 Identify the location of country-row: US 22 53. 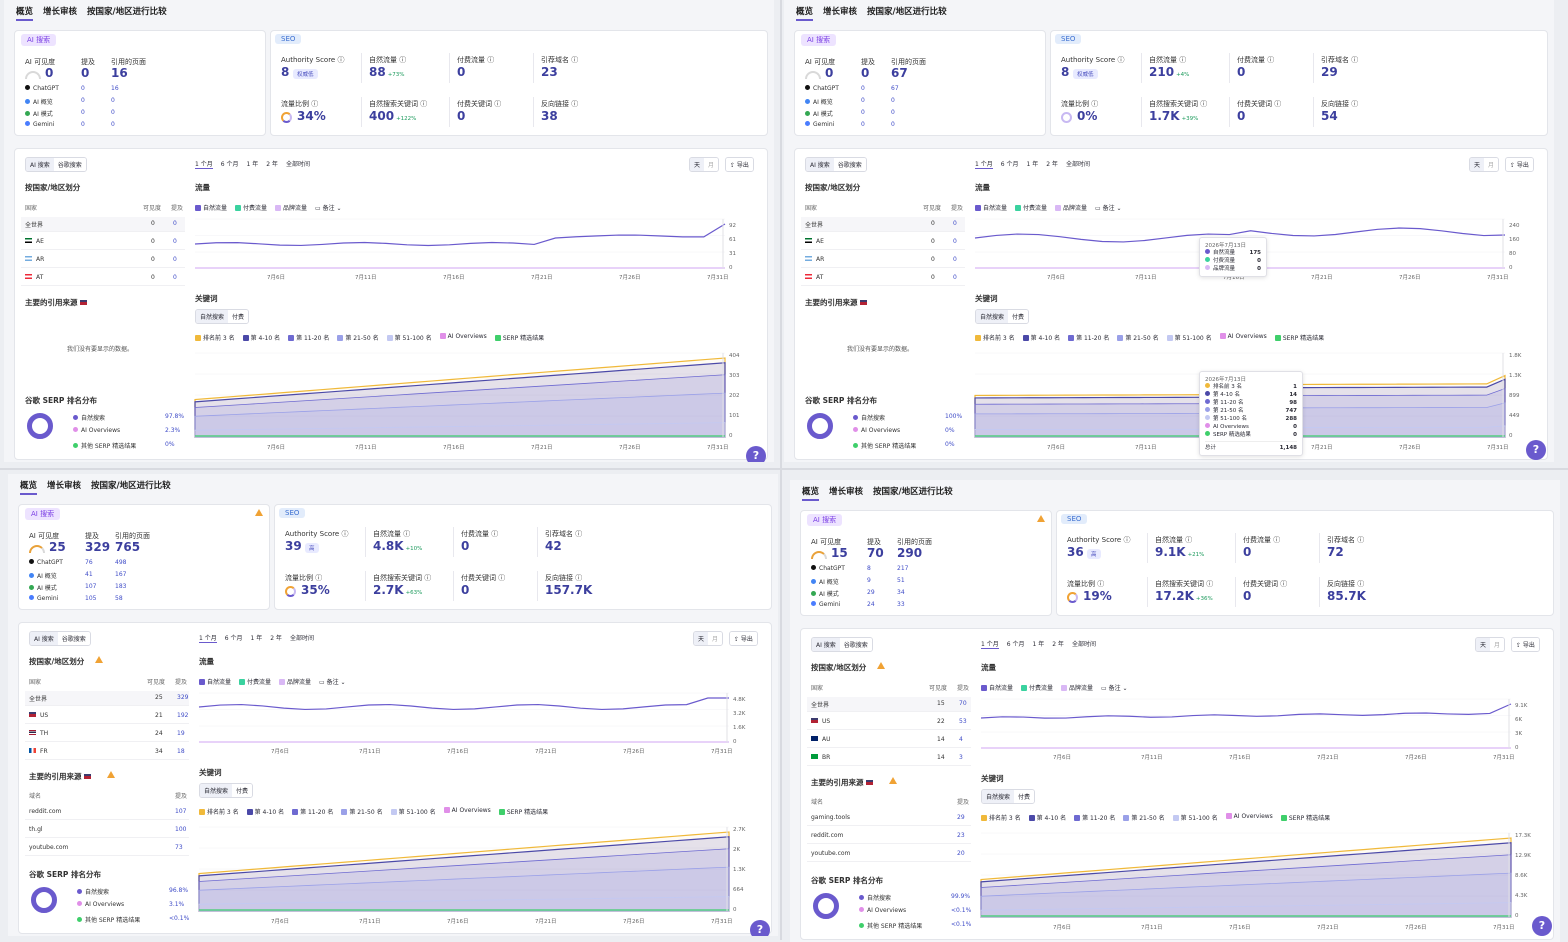
(889, 722).